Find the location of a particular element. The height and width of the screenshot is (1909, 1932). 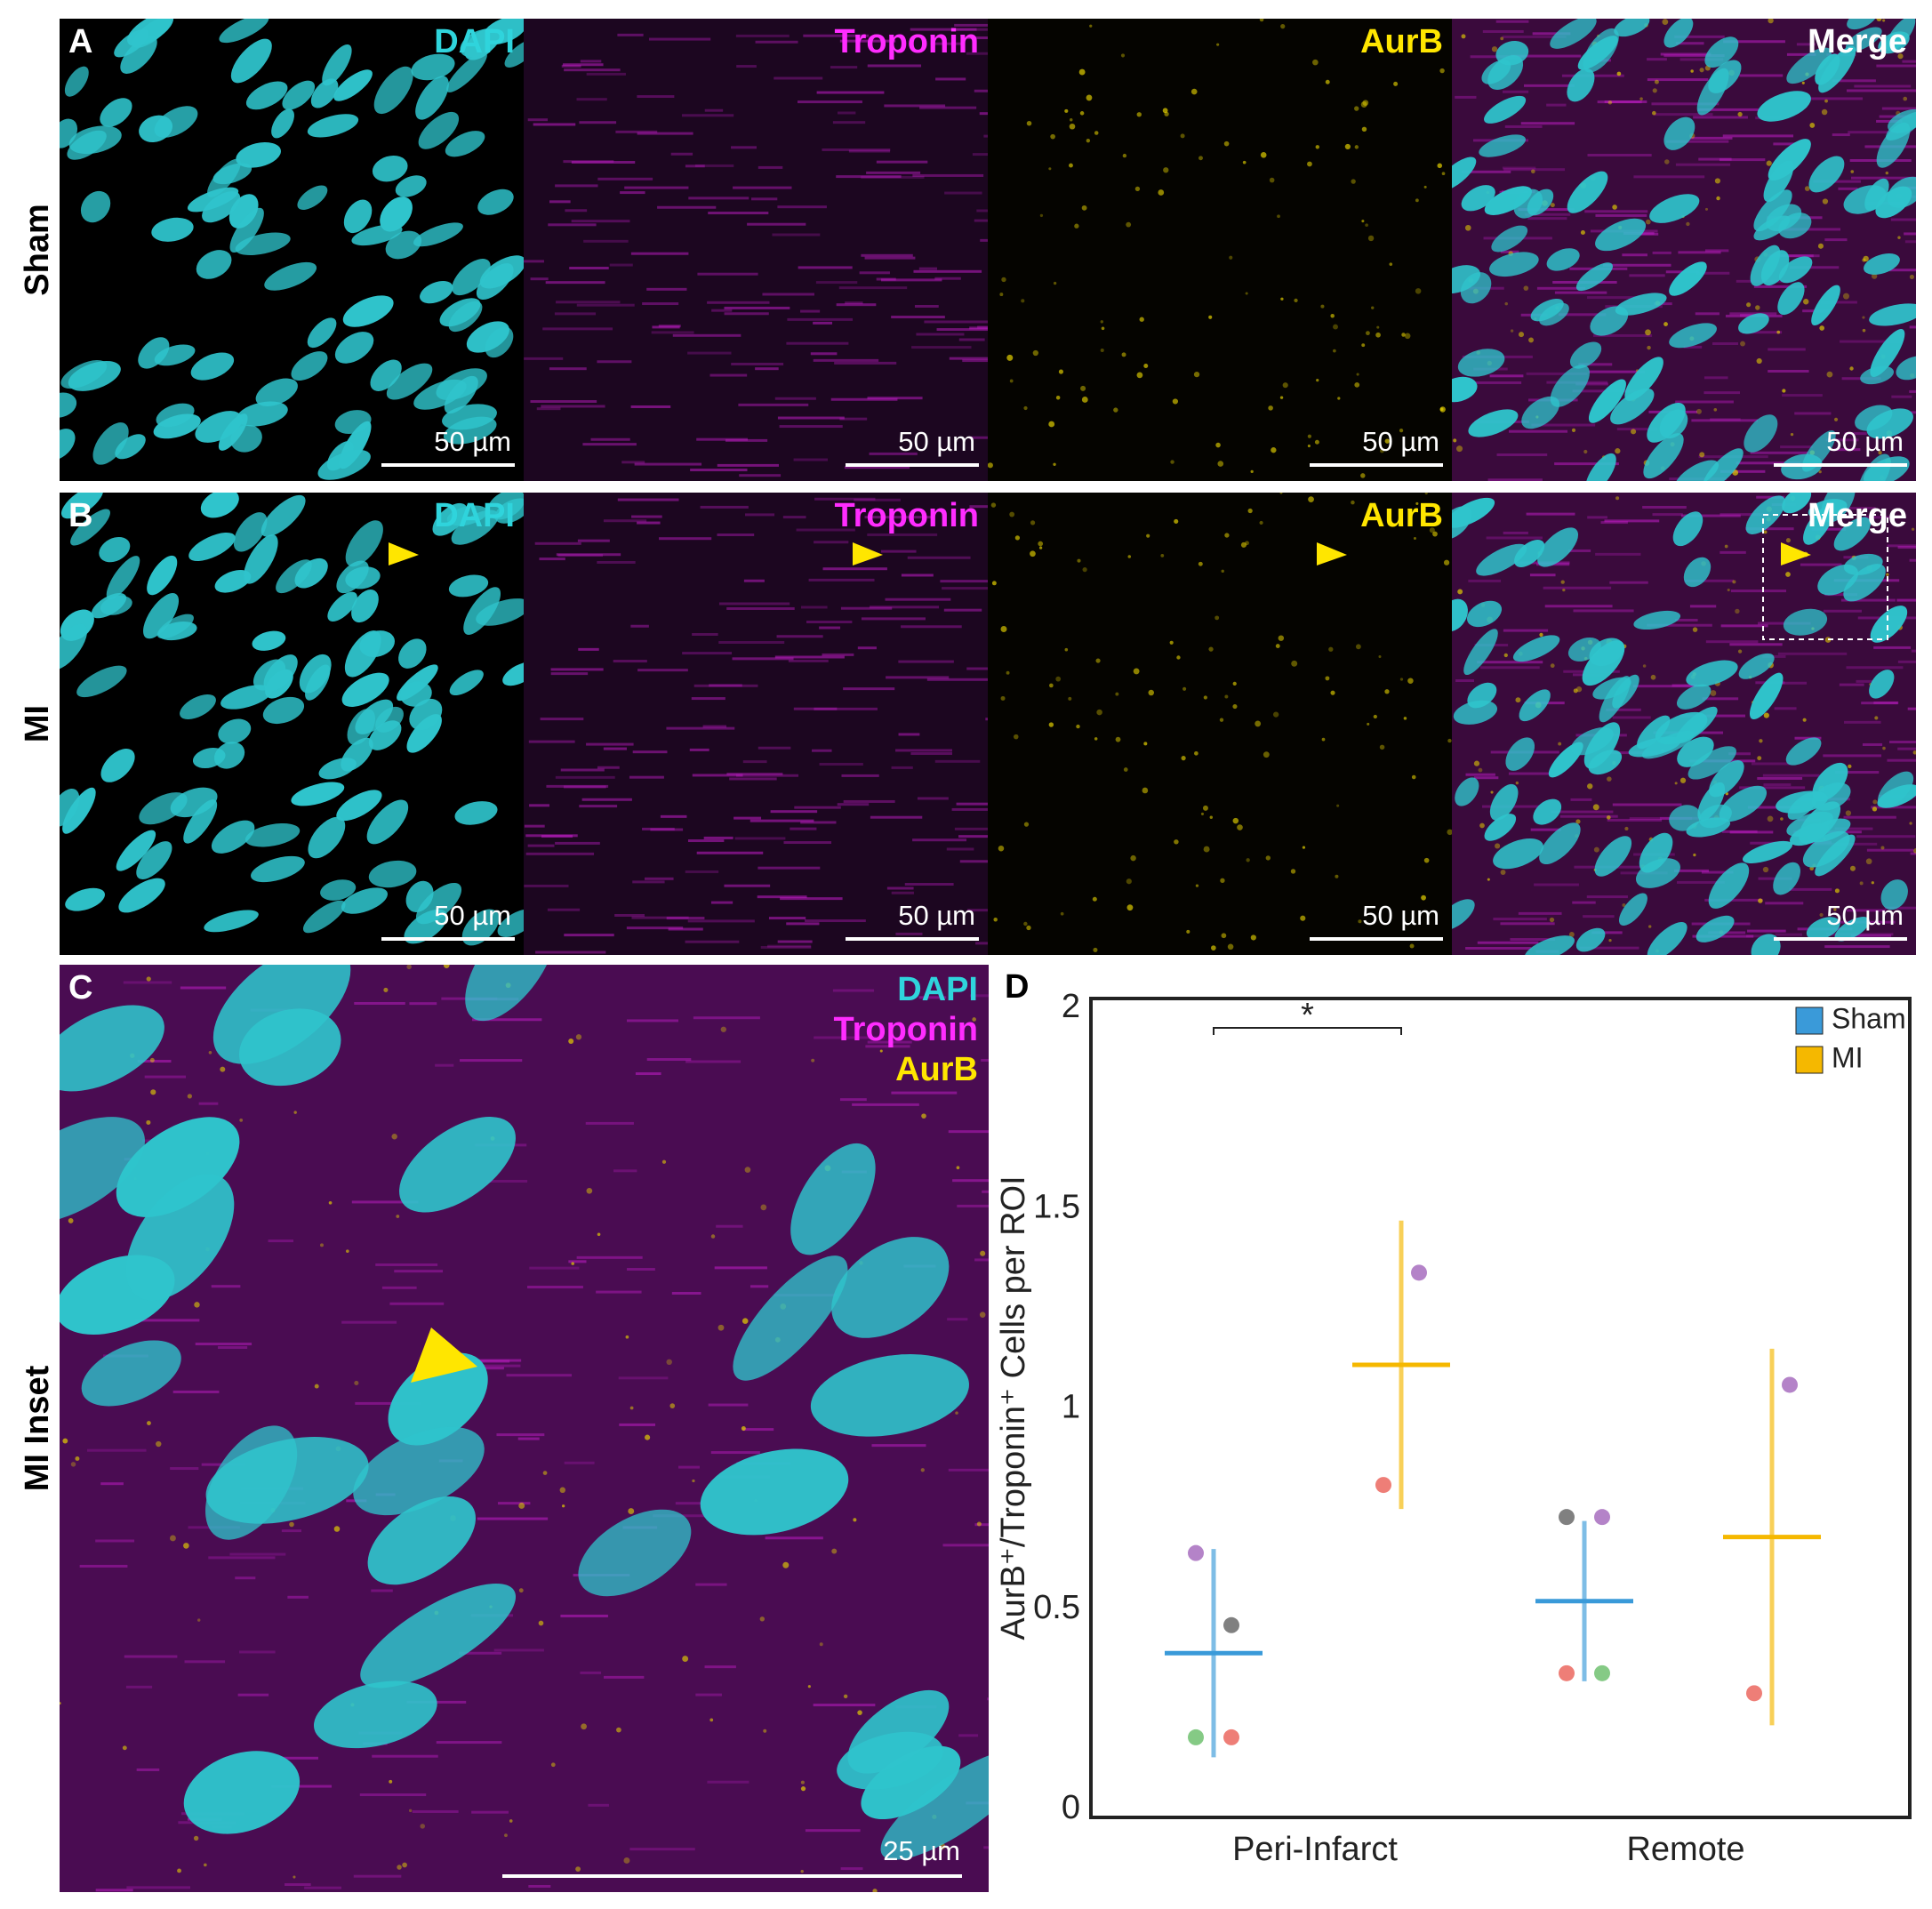

channel-label: DAPI is located at coordinates (938, 990).